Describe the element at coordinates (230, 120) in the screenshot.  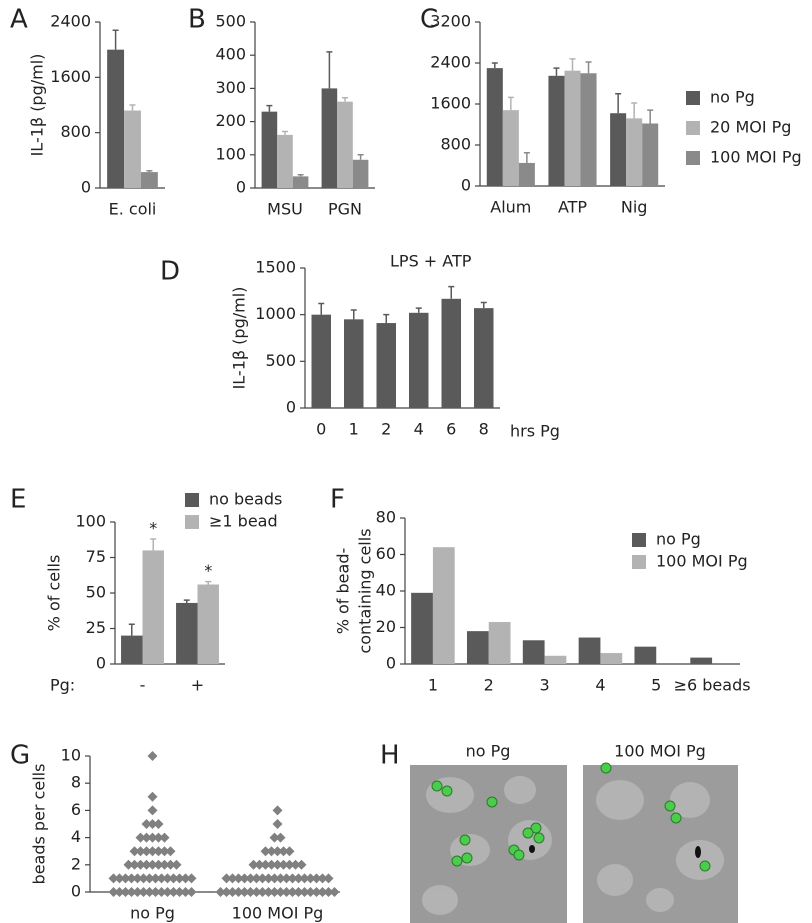
I see `y-tick-label: 200` at that location.